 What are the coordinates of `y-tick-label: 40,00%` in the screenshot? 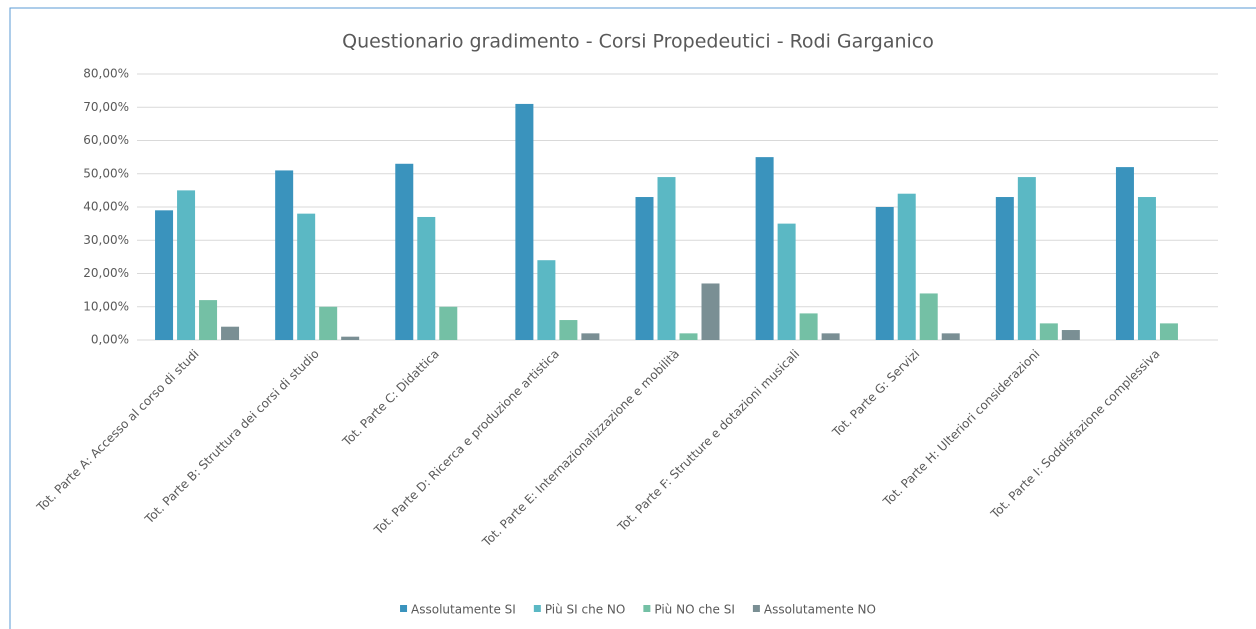 It's located at (106, 207).